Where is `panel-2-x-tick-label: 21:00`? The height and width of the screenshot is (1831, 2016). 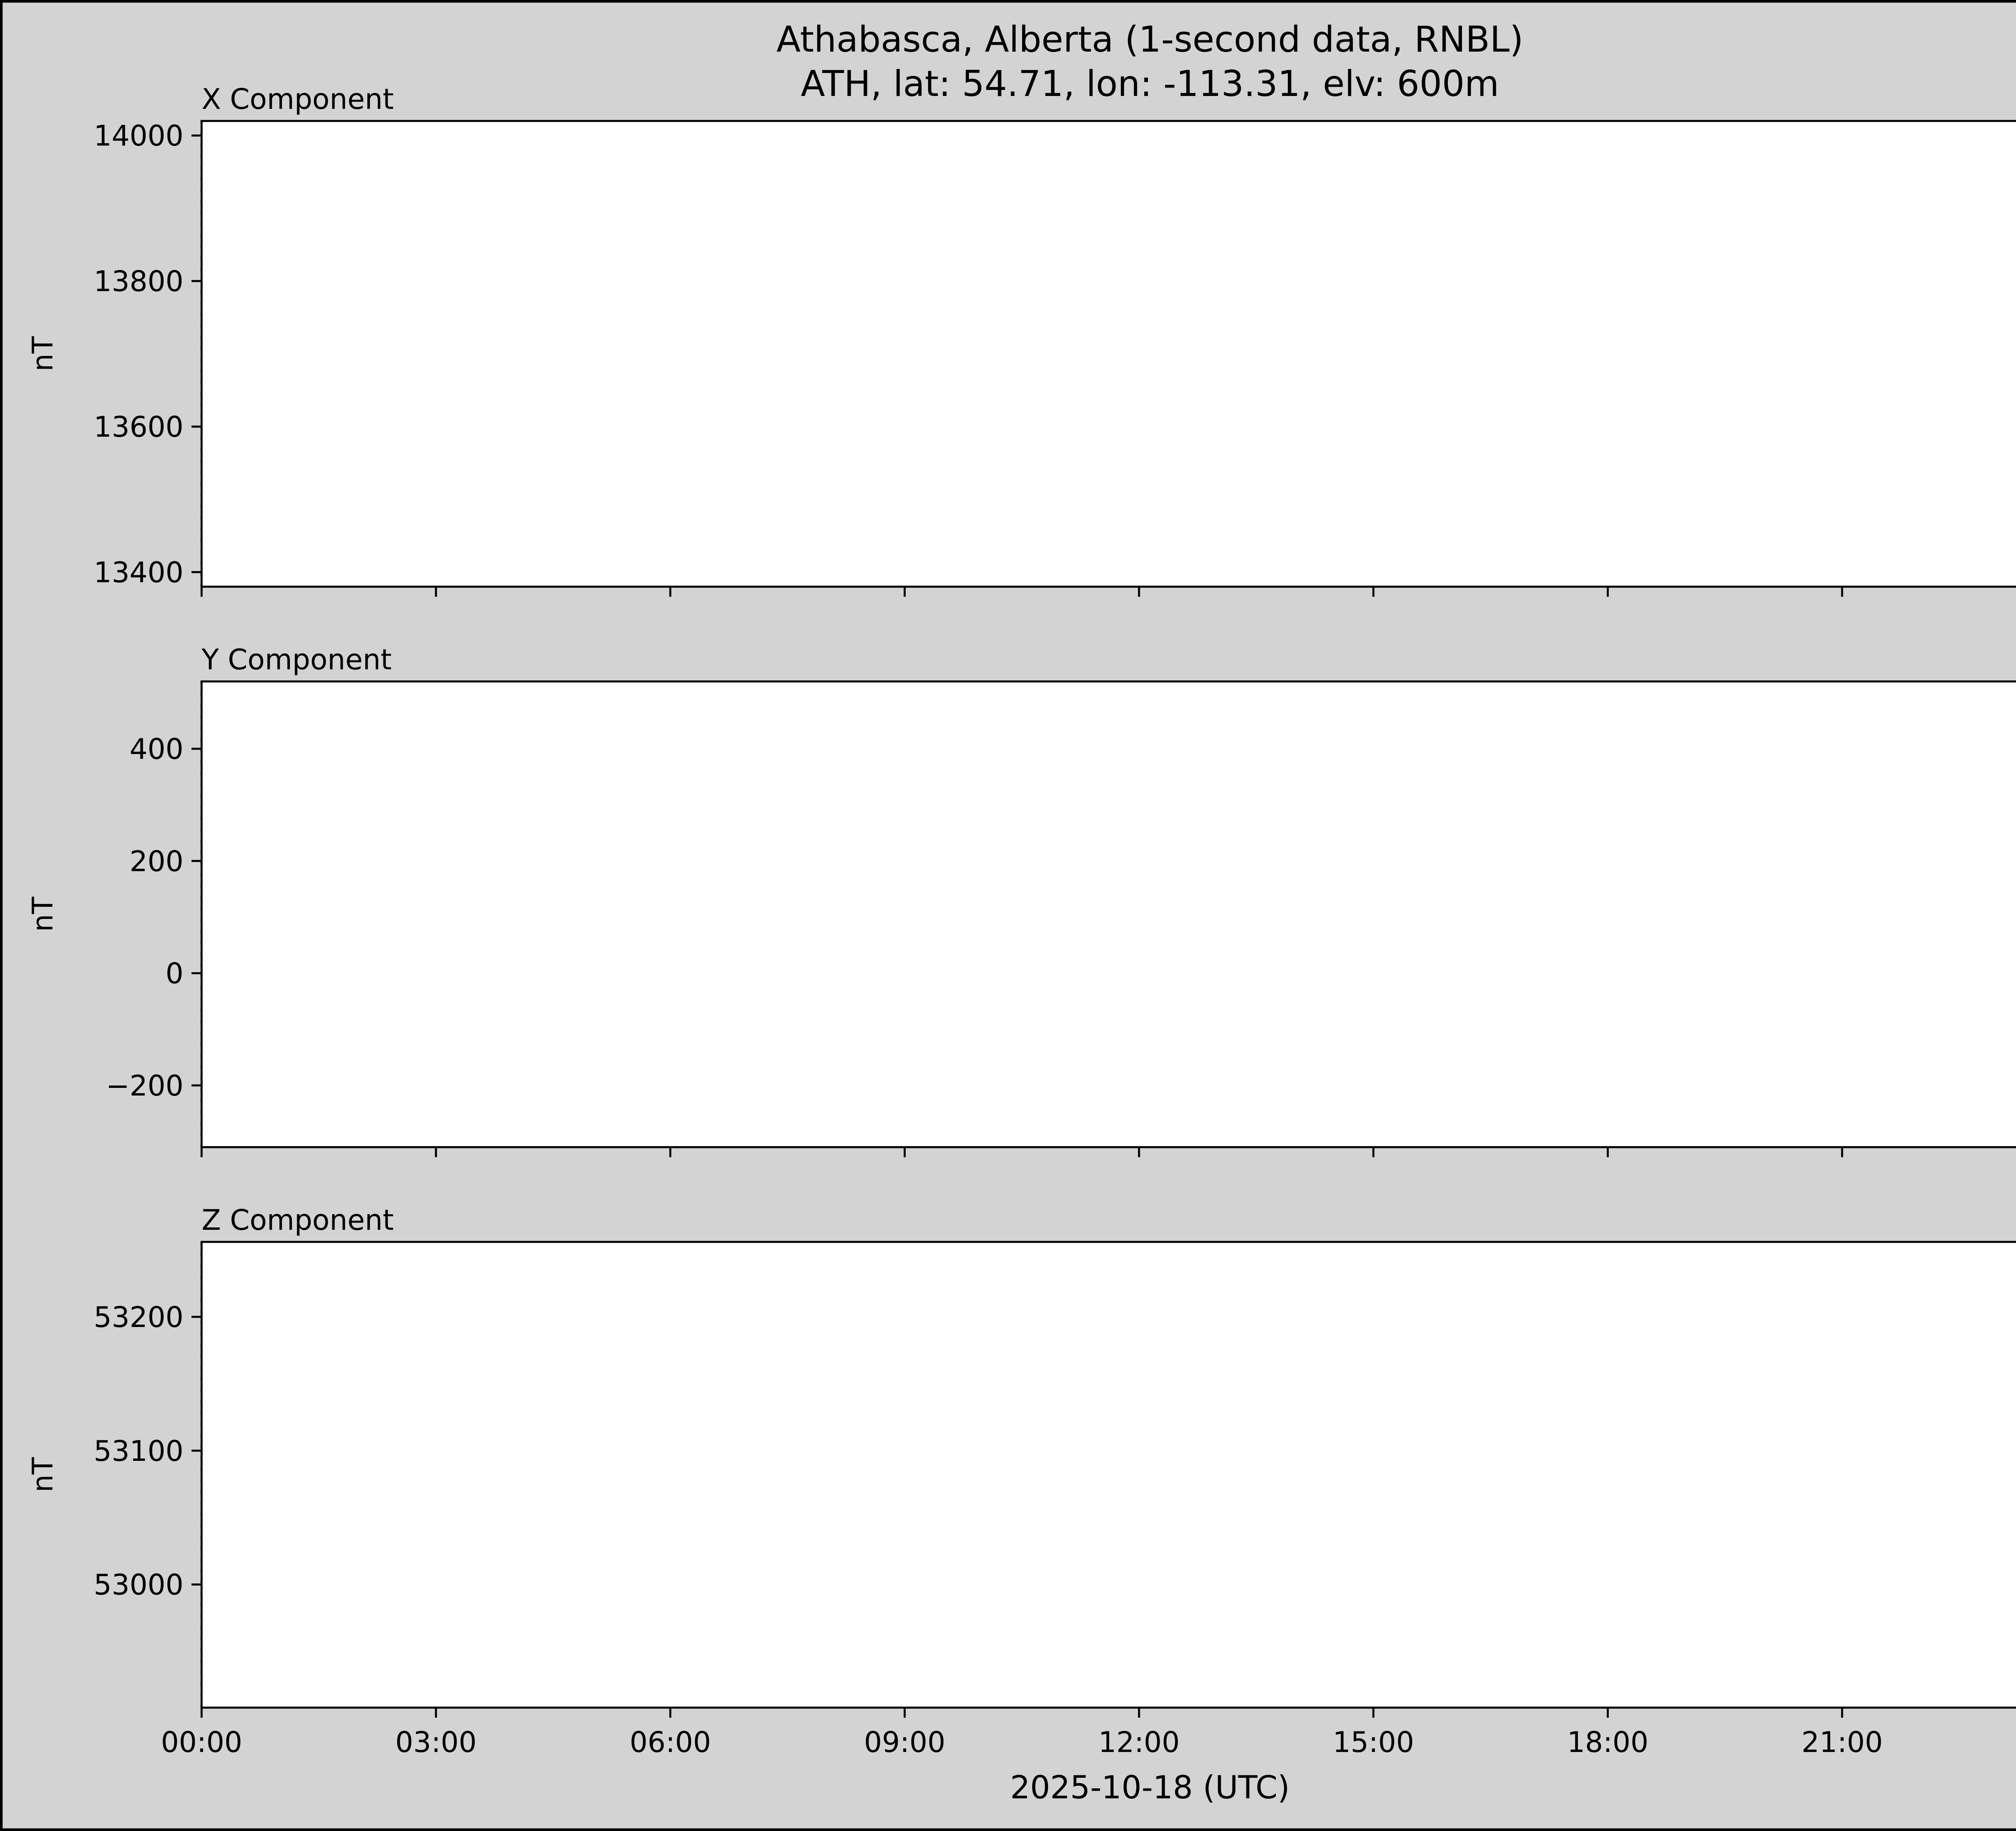
panel-2-x-tick-label: 21:00 is located at coordinates (1842, 1742).